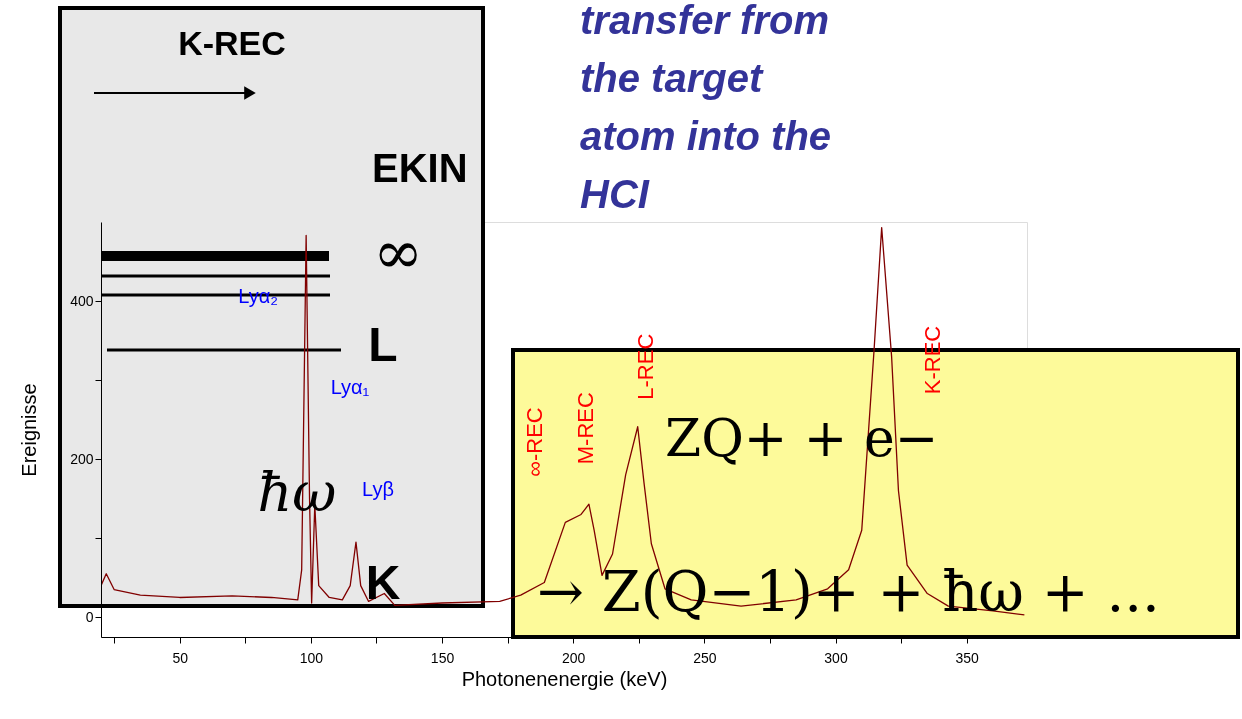 This screenshot has height=719, width=1242. Describe the element at coordinates (82, 300) in the screenshot. I see `y-tick-label: 400` at that location.